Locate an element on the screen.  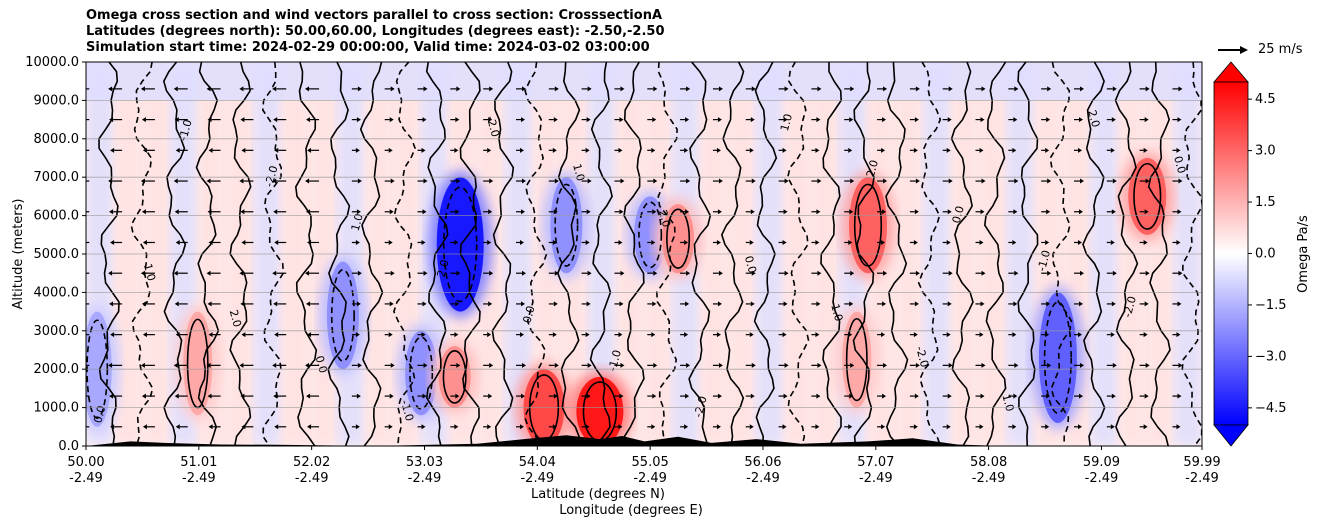
y-tick-label: 6000.0 is located at coordinates (57, 216).